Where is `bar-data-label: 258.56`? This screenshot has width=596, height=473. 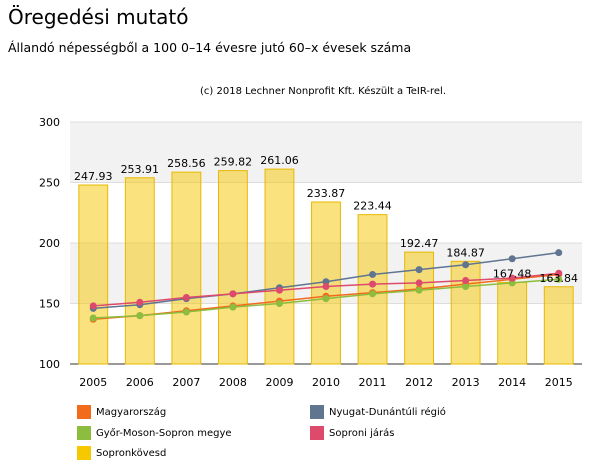
bar-data-label: 258.56 is located at coordinates (186, 163).